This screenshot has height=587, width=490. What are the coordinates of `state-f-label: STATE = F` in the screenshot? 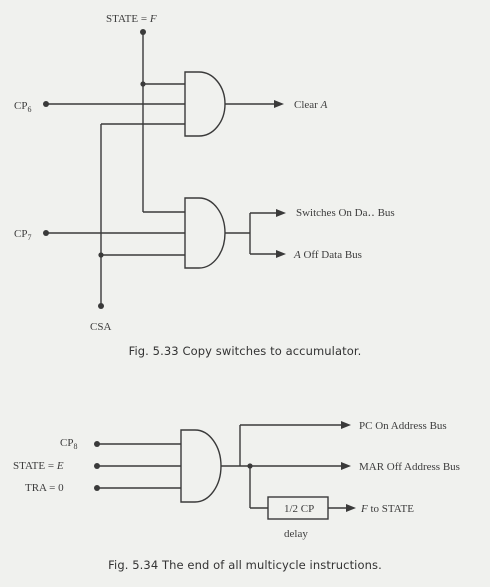 It's located at (131, 19).